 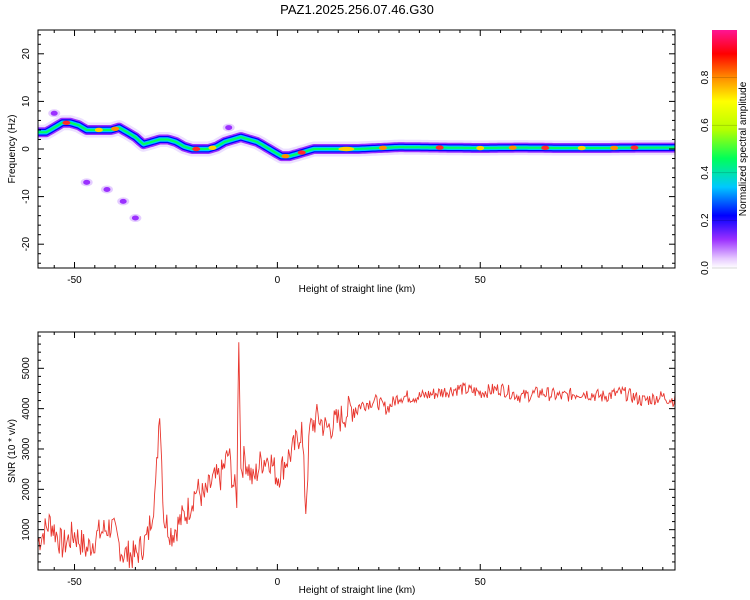 What do you see at coordinates (357, 590) in the screenshot?
I see `snr-x-axis-title: Height of straight line (km)` at bounding box center [357, 590].